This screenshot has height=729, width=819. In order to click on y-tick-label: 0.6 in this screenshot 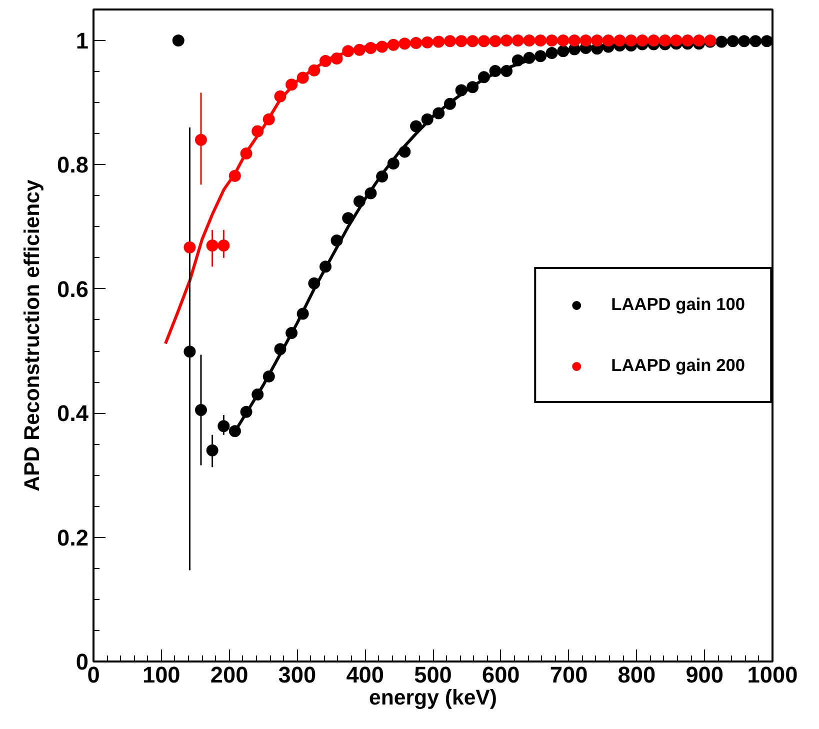, I will do `click(73, 289)`.